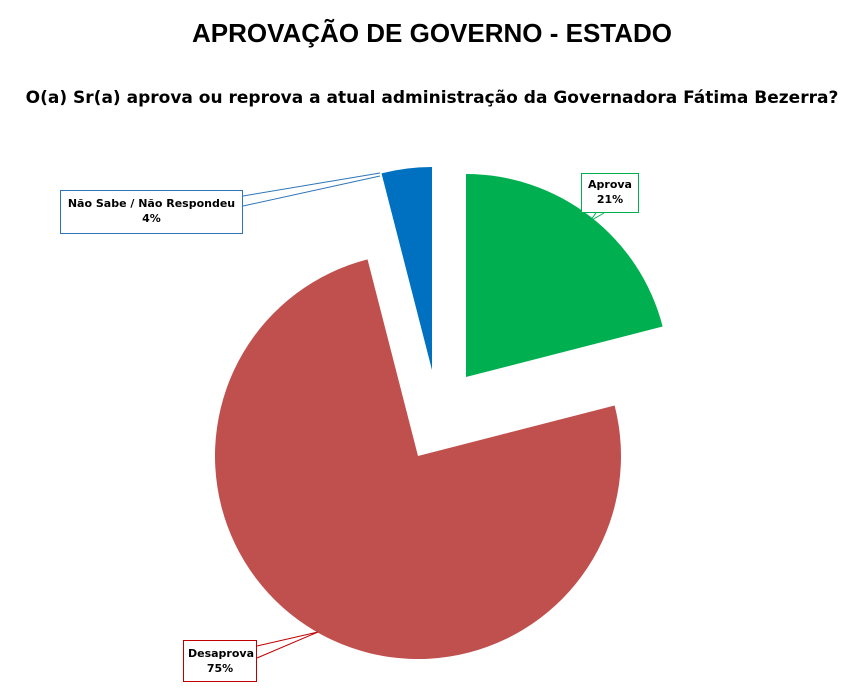 The image size is (864, 691). I want to click on callout-nao-sabe: Não Sabe / Não Respondeu 4%, so click(151, 212).